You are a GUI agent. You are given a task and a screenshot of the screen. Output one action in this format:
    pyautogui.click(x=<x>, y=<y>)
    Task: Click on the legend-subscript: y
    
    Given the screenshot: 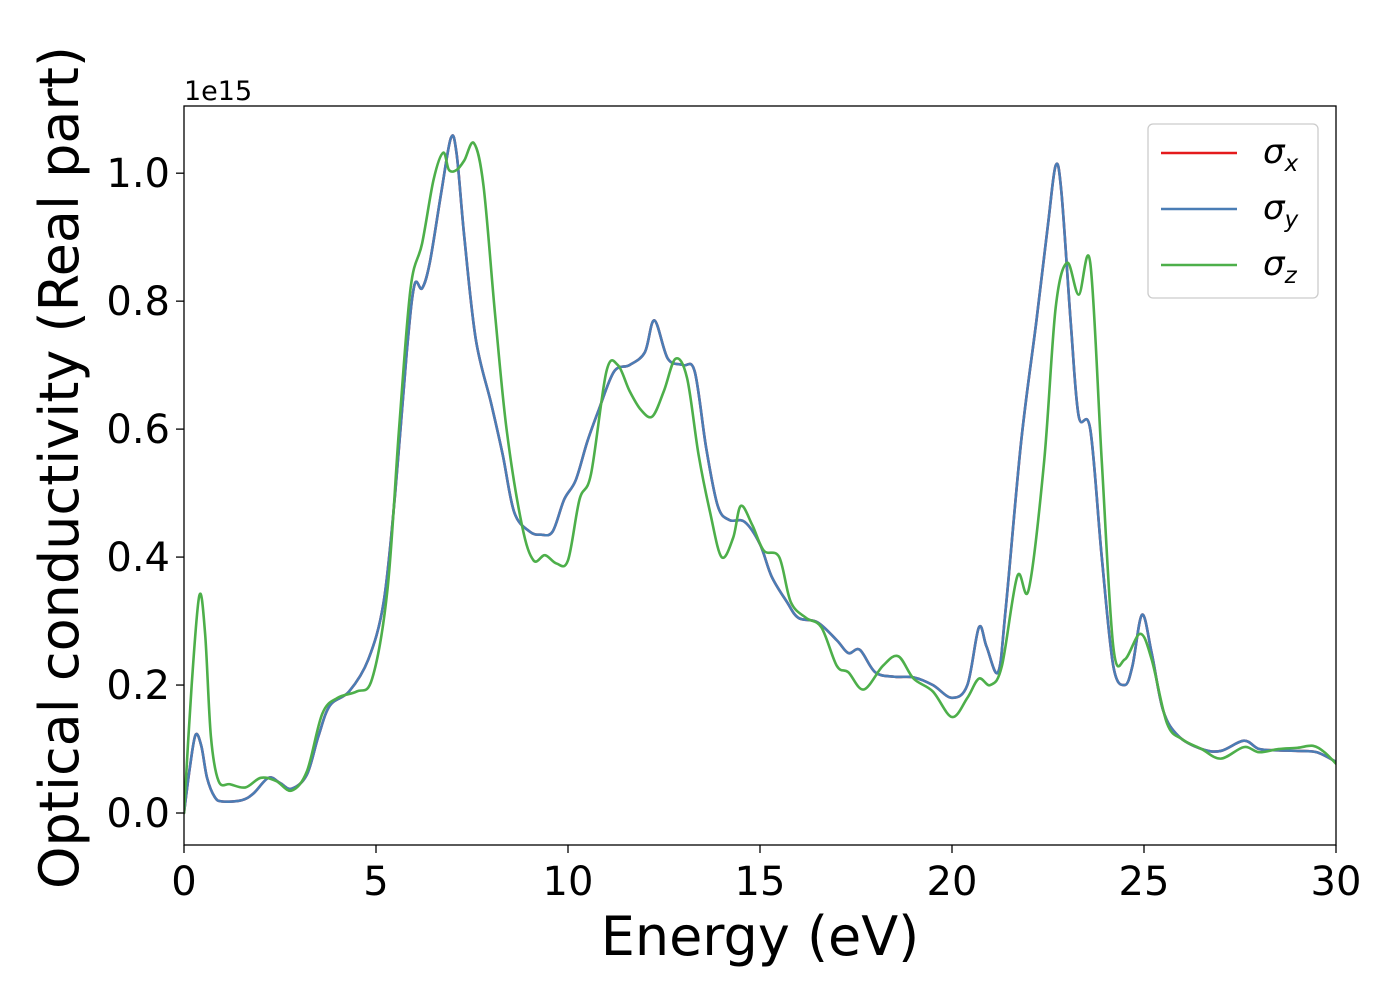 What is the action you would take?
    pyautogui.click(x=1291, y=220)
    